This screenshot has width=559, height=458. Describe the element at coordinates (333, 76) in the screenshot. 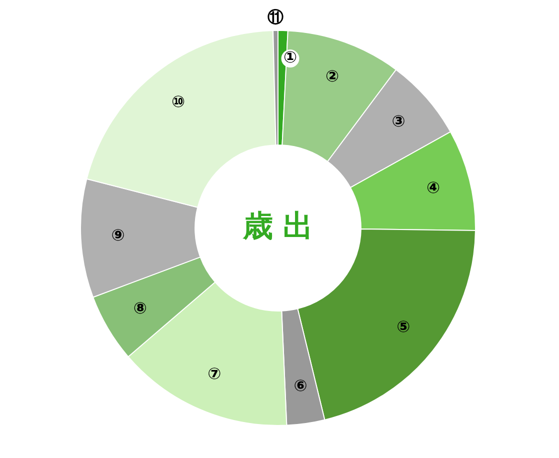

I see `slice-label: ②` at that location.